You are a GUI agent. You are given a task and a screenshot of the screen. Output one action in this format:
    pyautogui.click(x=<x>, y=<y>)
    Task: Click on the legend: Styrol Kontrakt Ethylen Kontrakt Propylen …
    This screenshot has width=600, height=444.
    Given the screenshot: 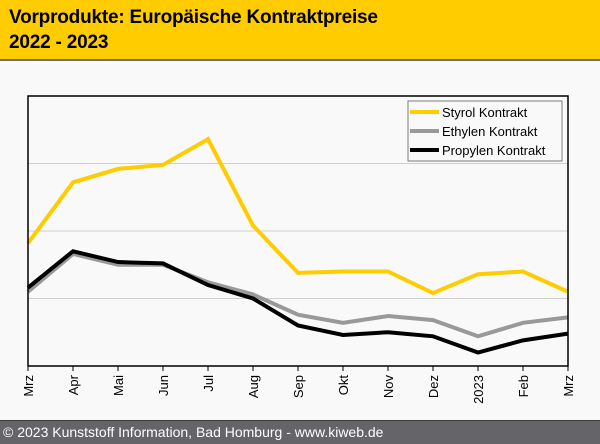 What is the action you would take?
    pyautogui.click(x=485, y=131)
    